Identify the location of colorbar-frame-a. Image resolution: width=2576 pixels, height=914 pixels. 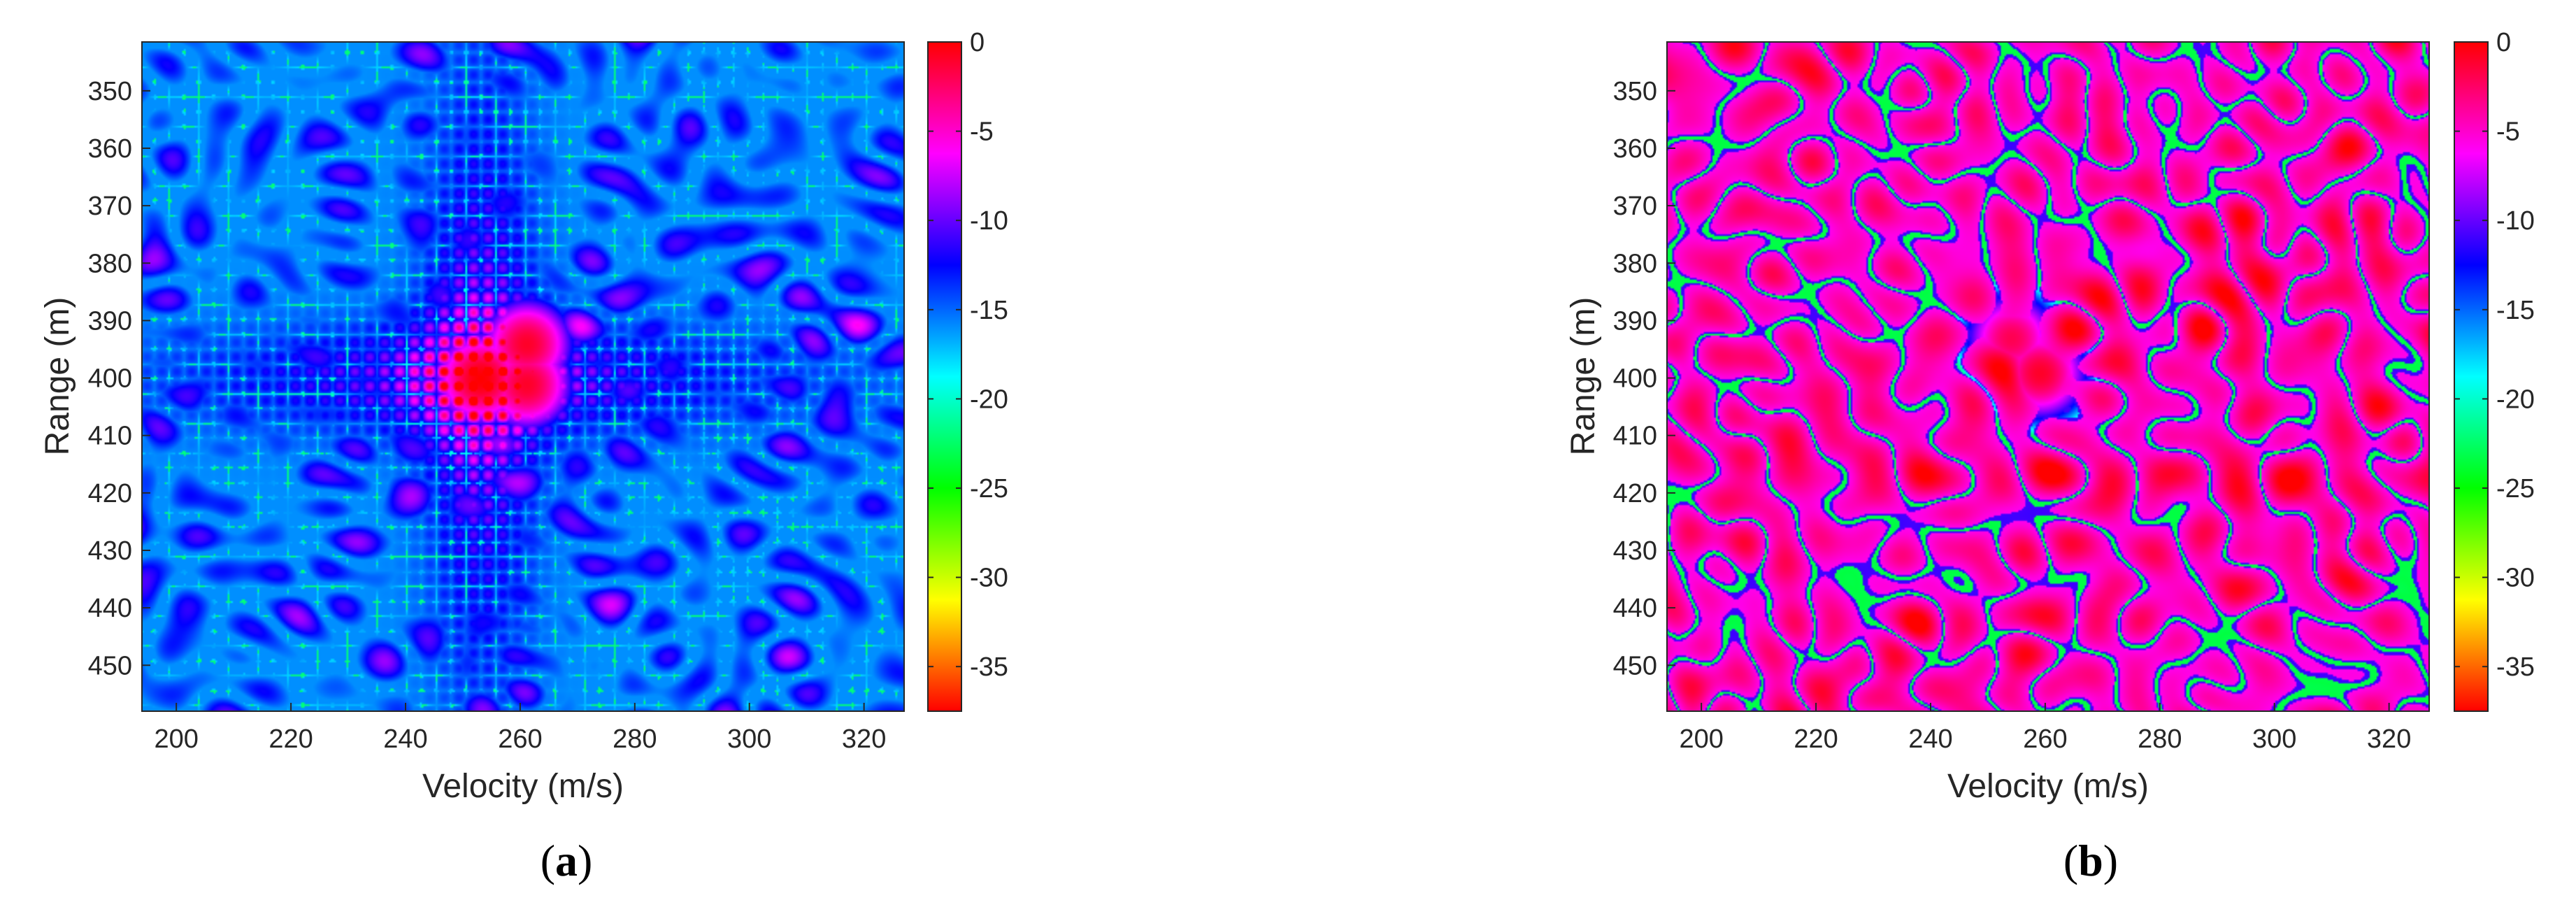
(944, 376).